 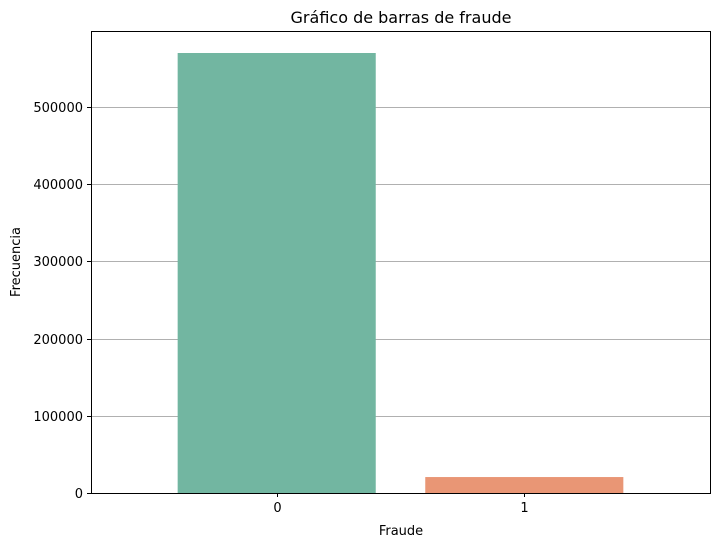 What do you see at coordinates (79, 494) in the screenshot?
I see `y-tick-label: 0` at bounding box center [79, 494].